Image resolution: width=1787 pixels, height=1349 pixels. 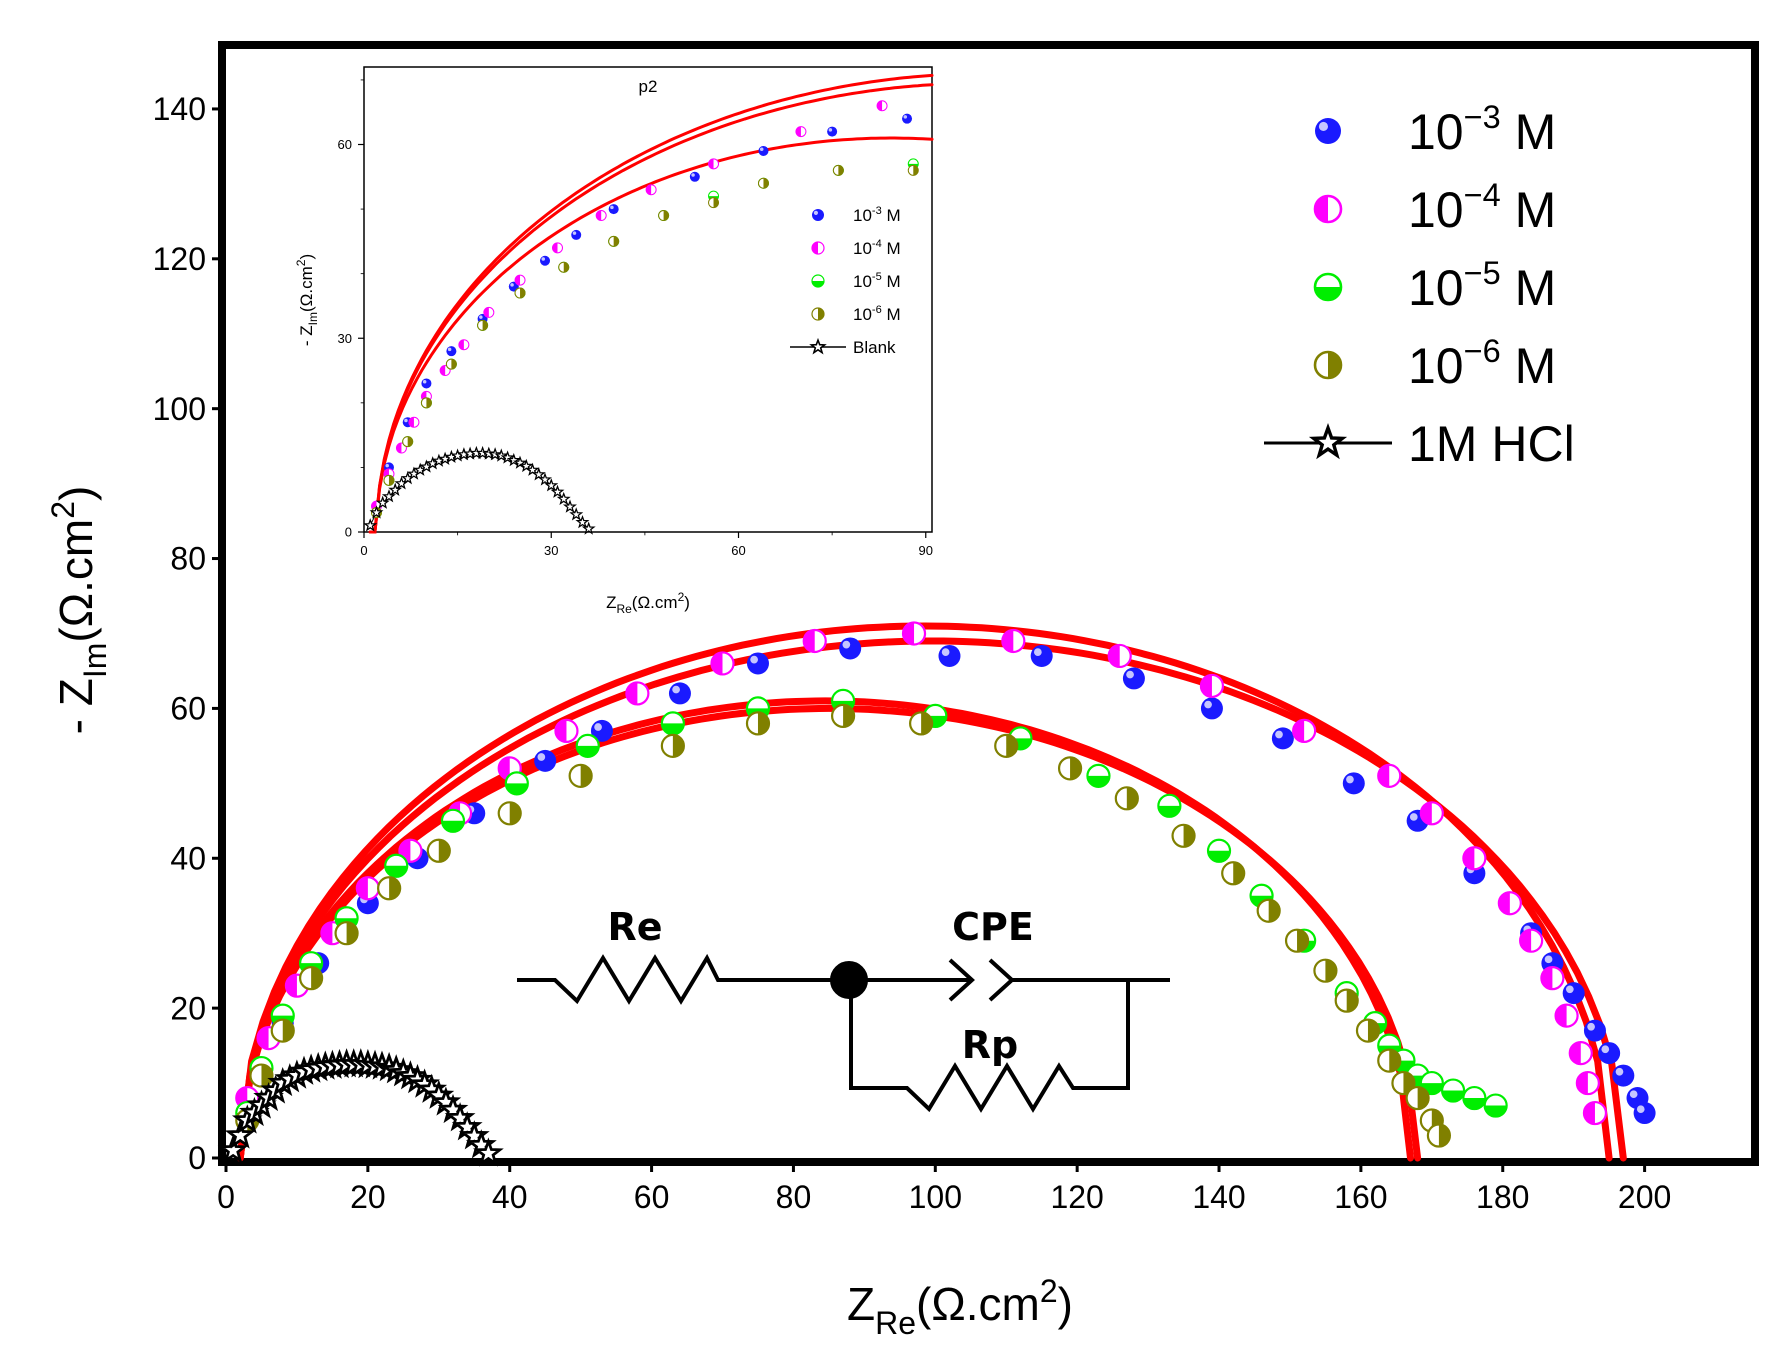 I want to click on circuit-cpe-label: CPE, so click(x=993, y=927).